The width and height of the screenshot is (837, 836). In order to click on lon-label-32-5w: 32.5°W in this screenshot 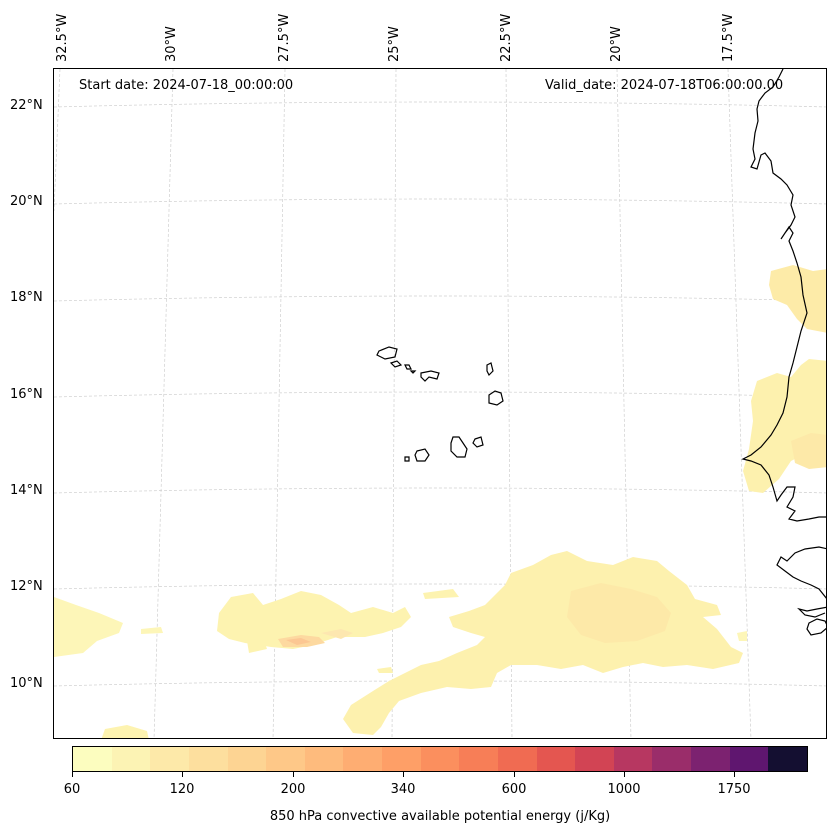, I will do `click(62, 37)`.